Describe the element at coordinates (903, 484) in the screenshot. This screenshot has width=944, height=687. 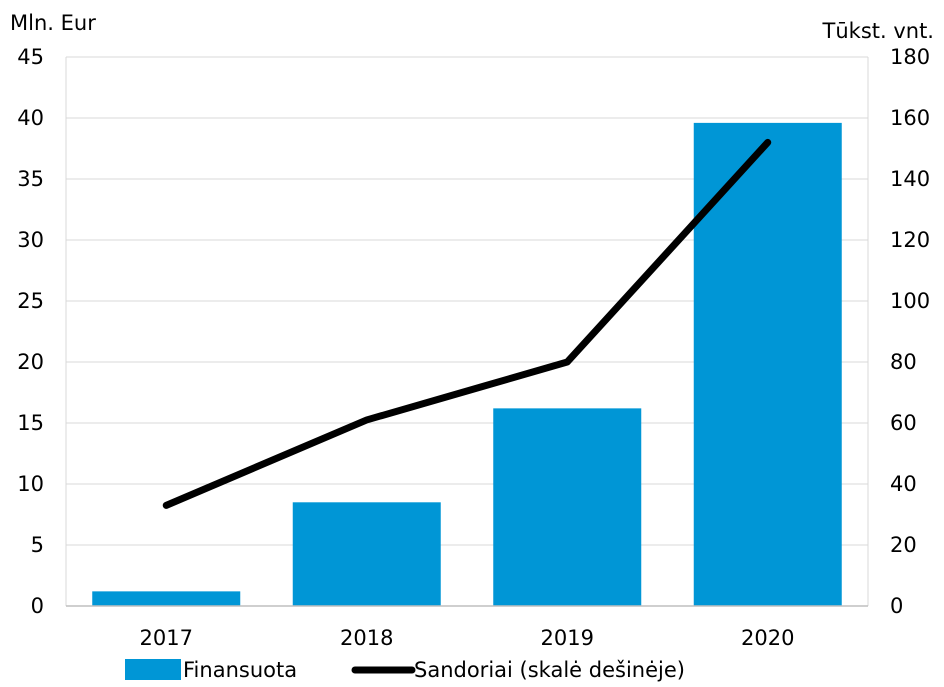
I see `right-axis-tick-label: 40` at that location.